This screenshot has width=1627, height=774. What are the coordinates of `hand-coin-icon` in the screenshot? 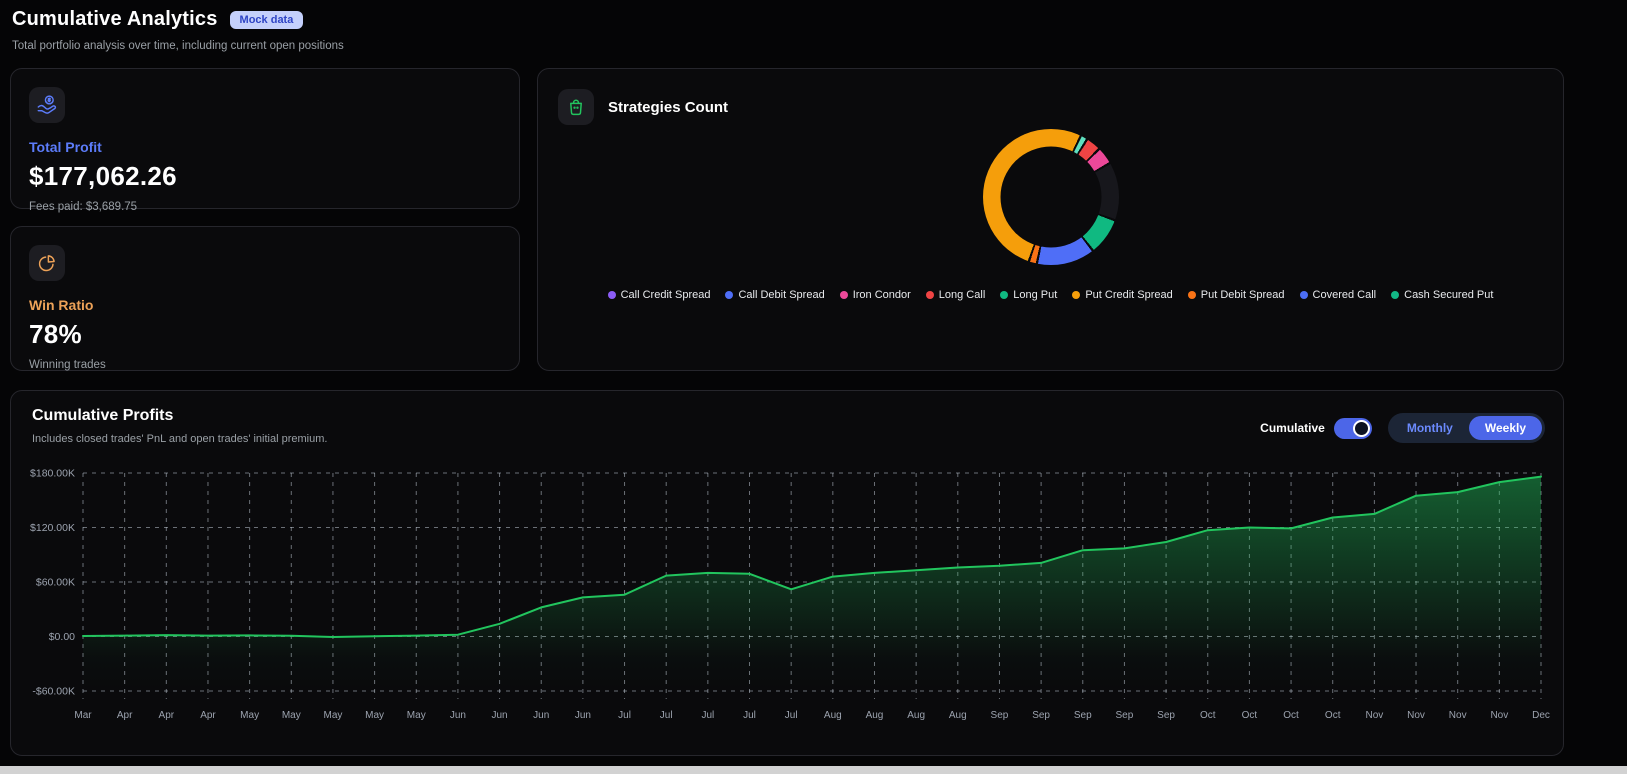 It's located at (47, 105).